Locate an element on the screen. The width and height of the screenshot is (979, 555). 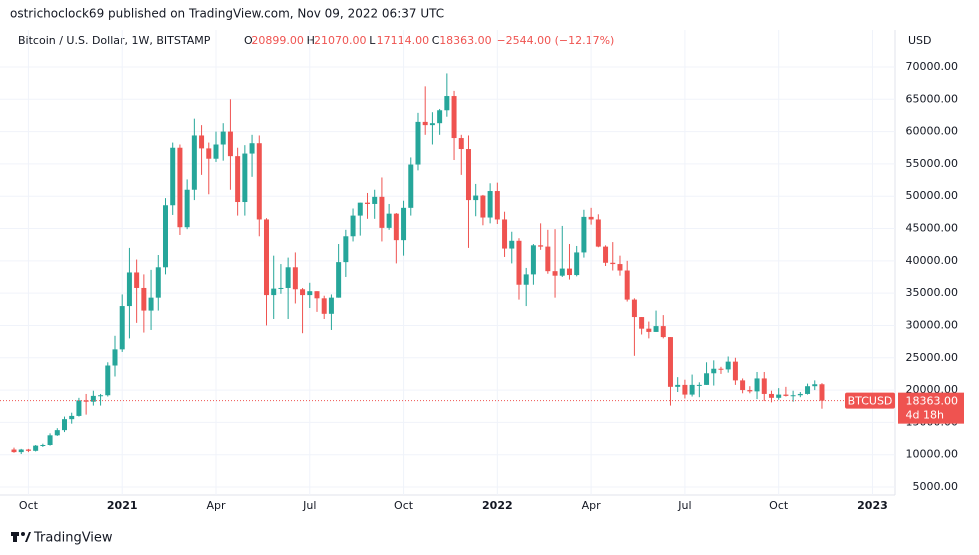
legend-title: Bitcoin / U.S. Dollar, 1W, BITSTAMP is located at coordinates (114, 40).